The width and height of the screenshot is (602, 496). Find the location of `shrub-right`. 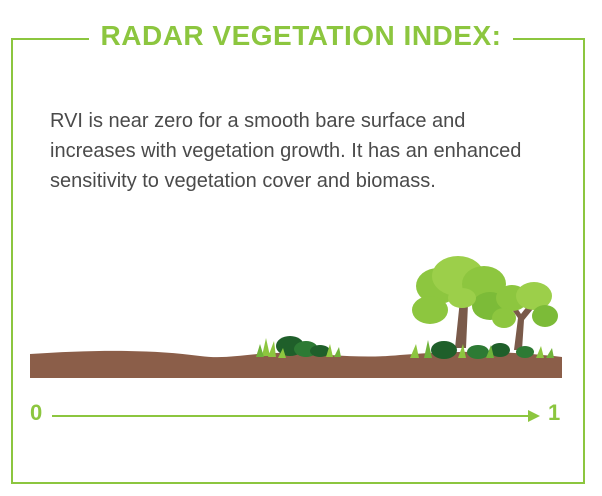

shrub-right is located at coordinates (482, 349).